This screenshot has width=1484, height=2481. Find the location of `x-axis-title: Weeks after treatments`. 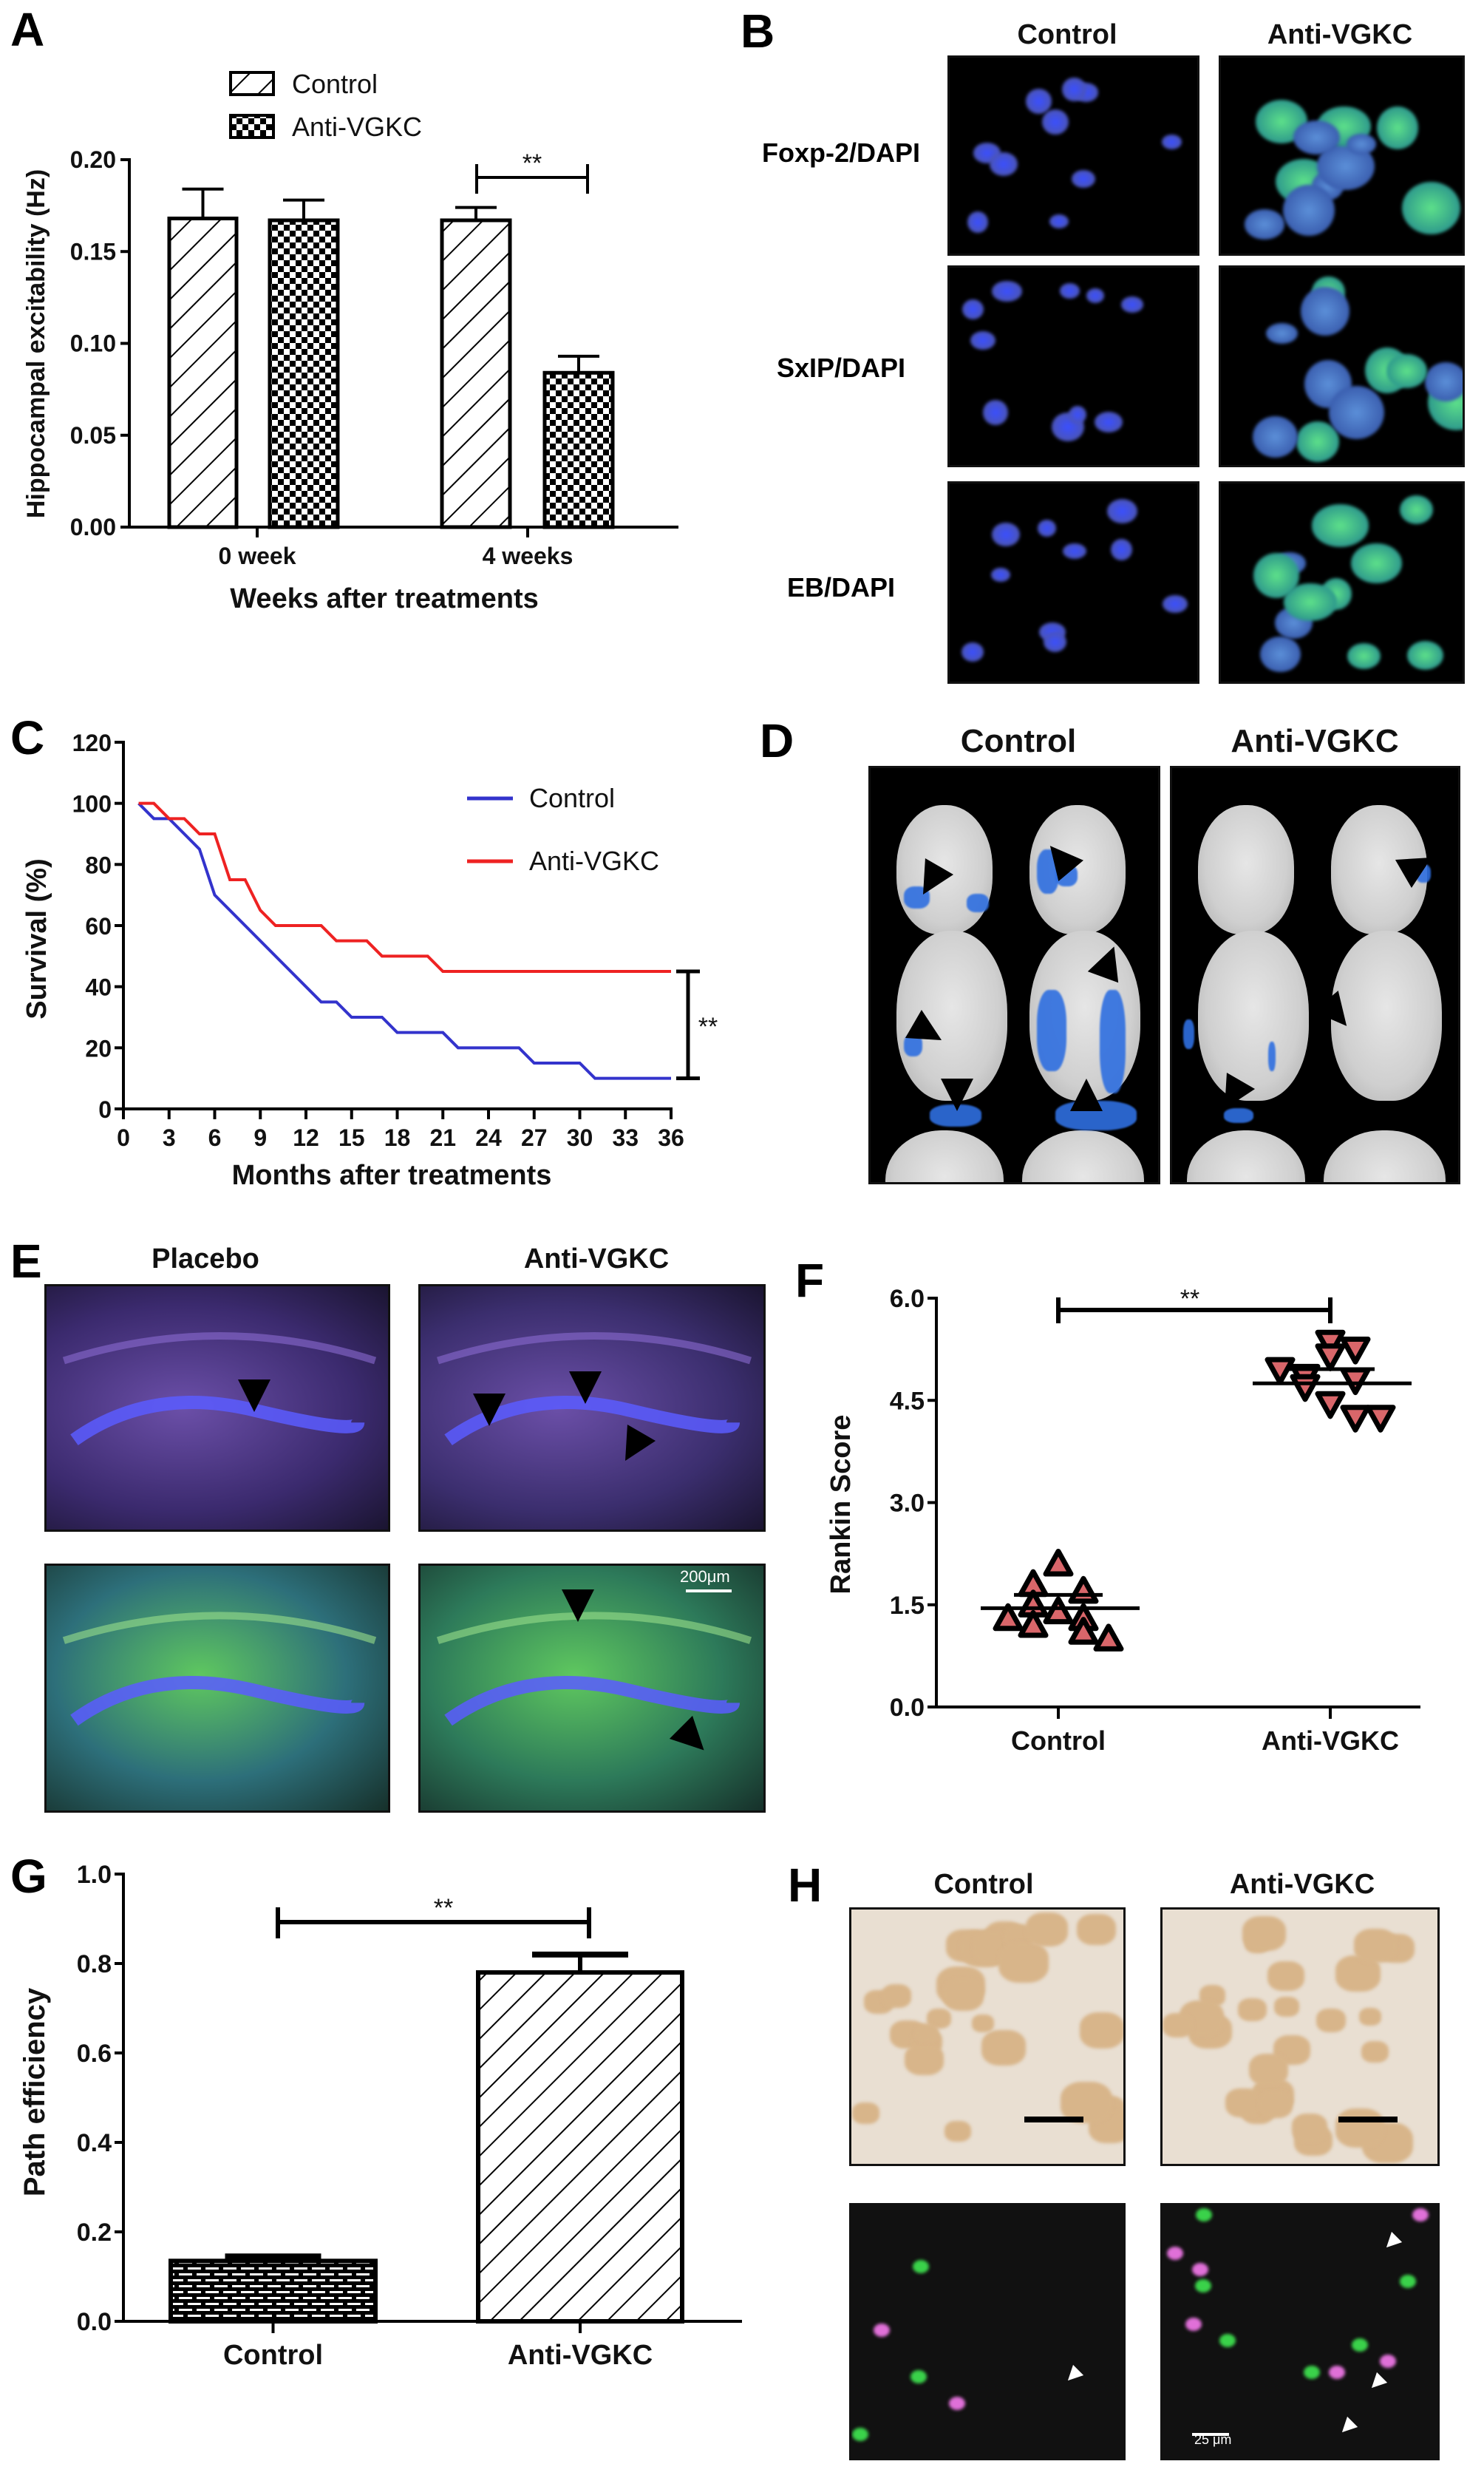

x-axis-title: Weeks after treatments is located at coordinates (384, 598).